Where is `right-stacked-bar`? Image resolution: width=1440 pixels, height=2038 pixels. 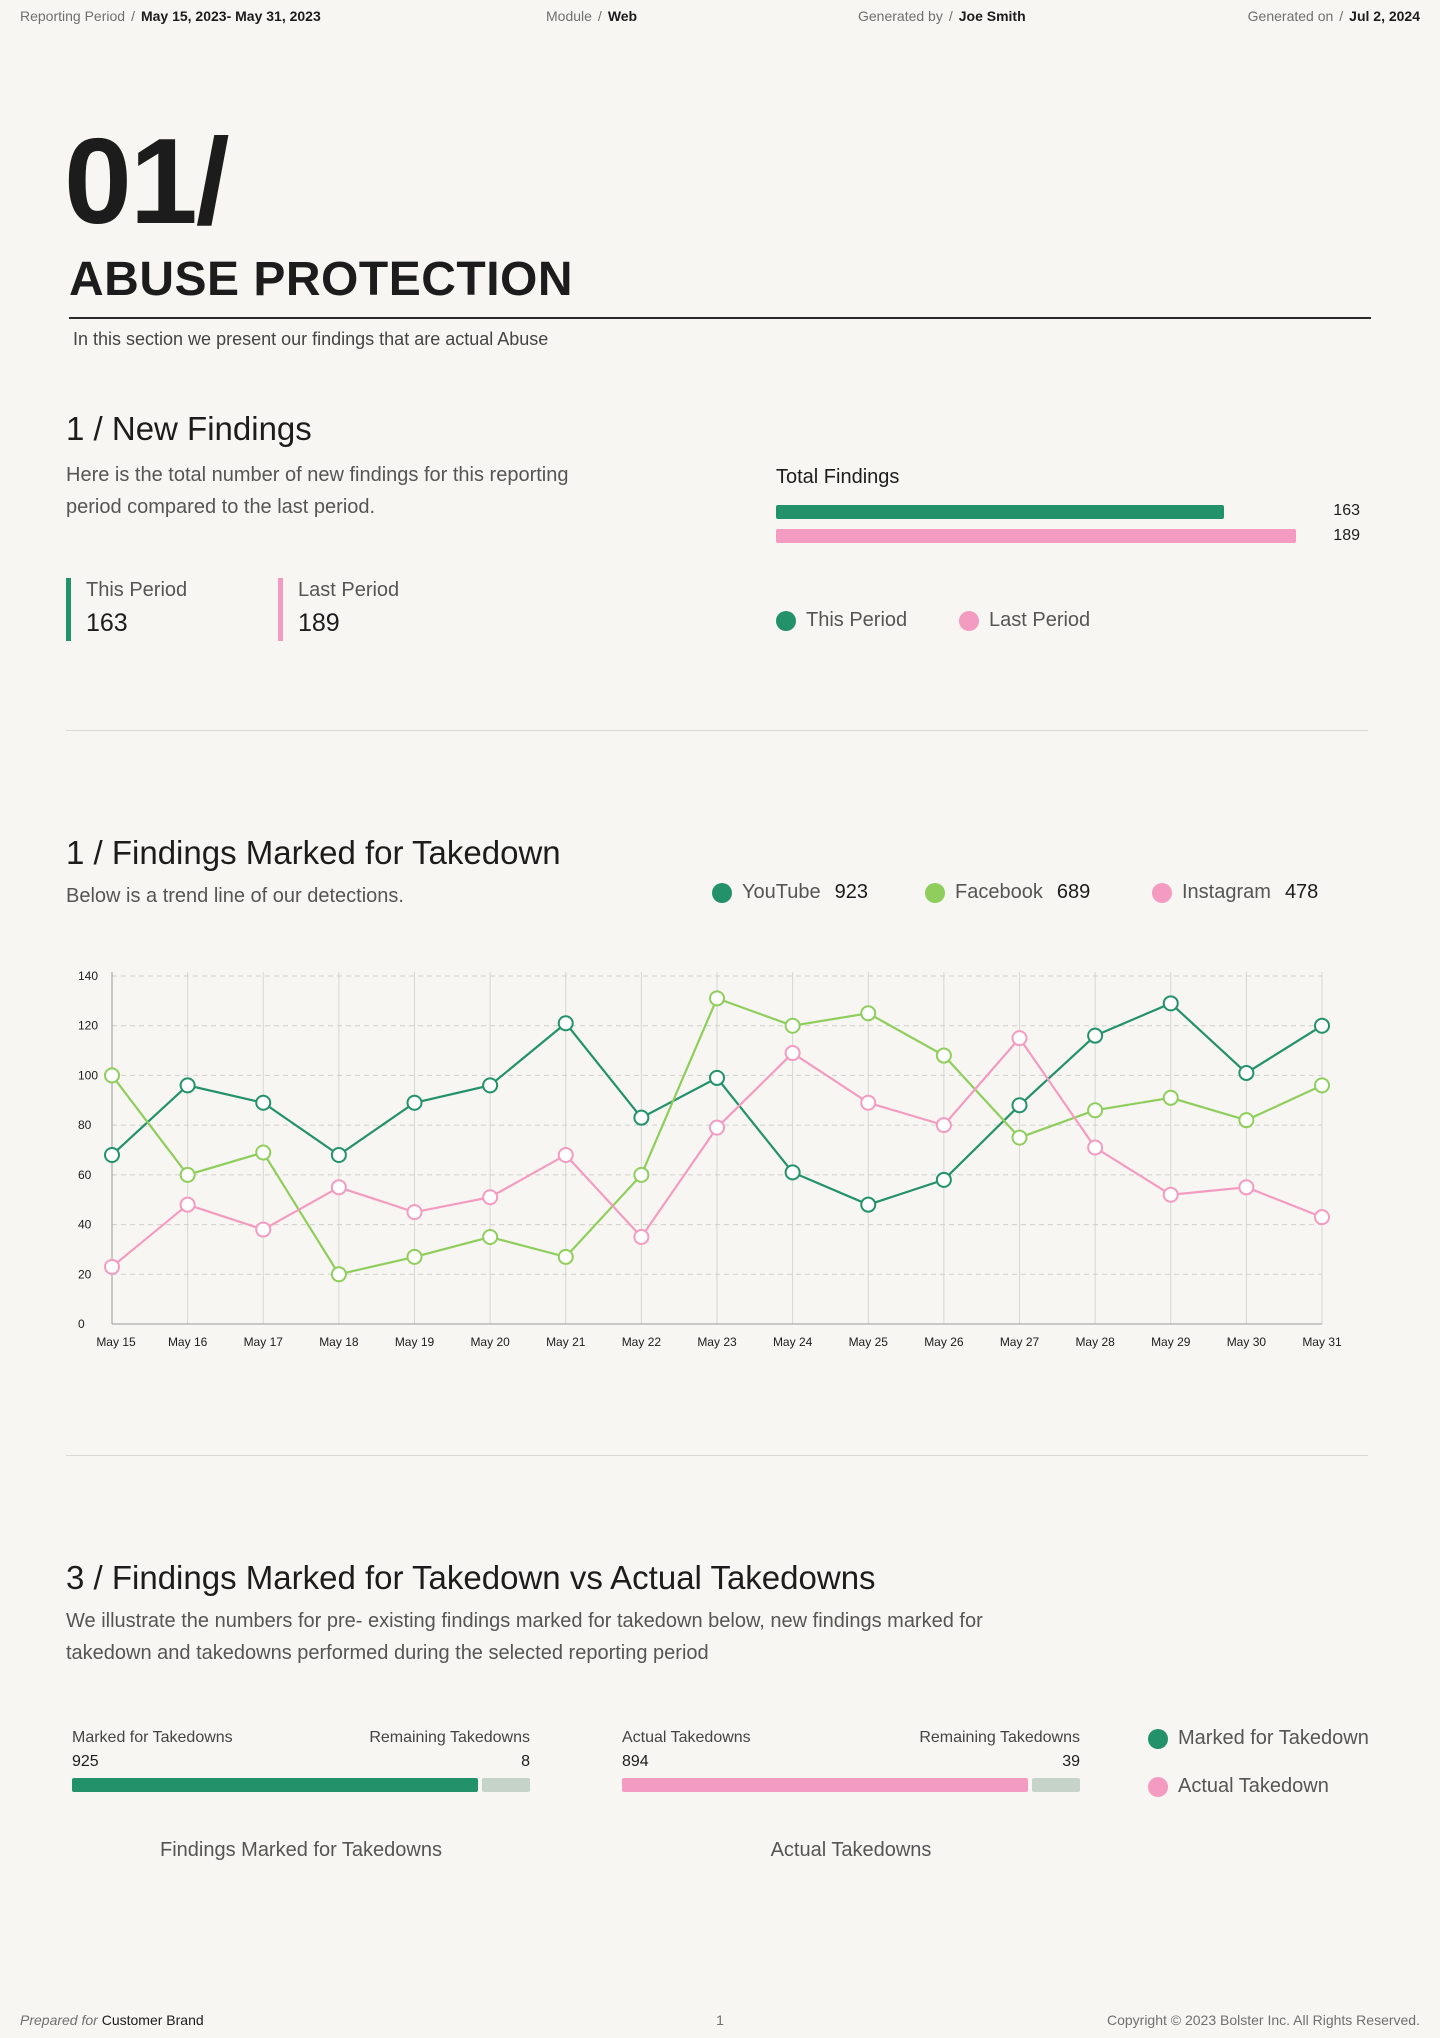 right-stacked-bar is located at coordinates (851, 1785).